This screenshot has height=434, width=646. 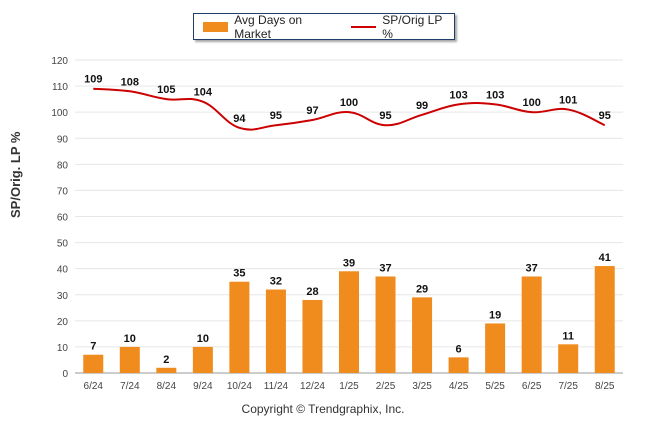 I want to click on x-tick-label: 4/25, so click(x=459, y=386).